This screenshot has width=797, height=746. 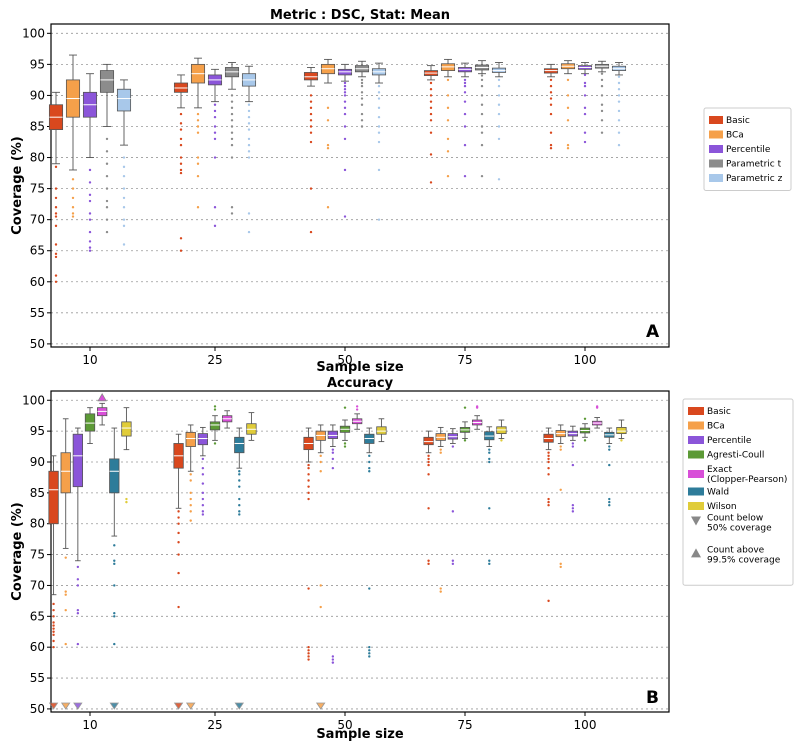 What do you see at coordinates (653, 332) in the screenshot?
I see `panel-a-panel-letter: A` at bounding box center [653, 332].